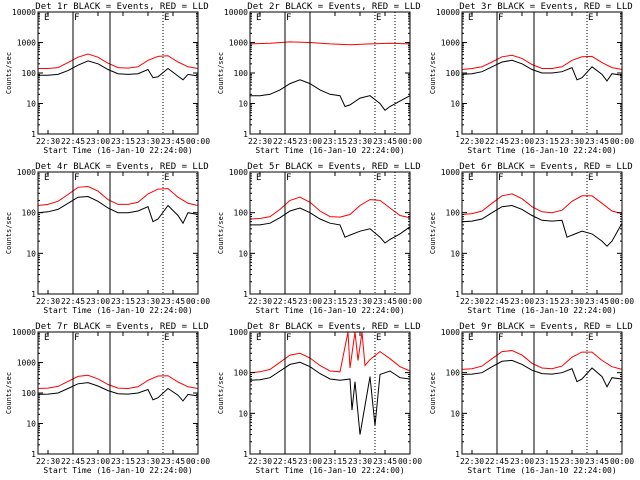 The width and height of the screenshot is (640, 480). Describe the element at coordinates (121, 327) in the screenshot. I see `panel-title: Det 7r BLACK = Events, RED = LLD` at that location.